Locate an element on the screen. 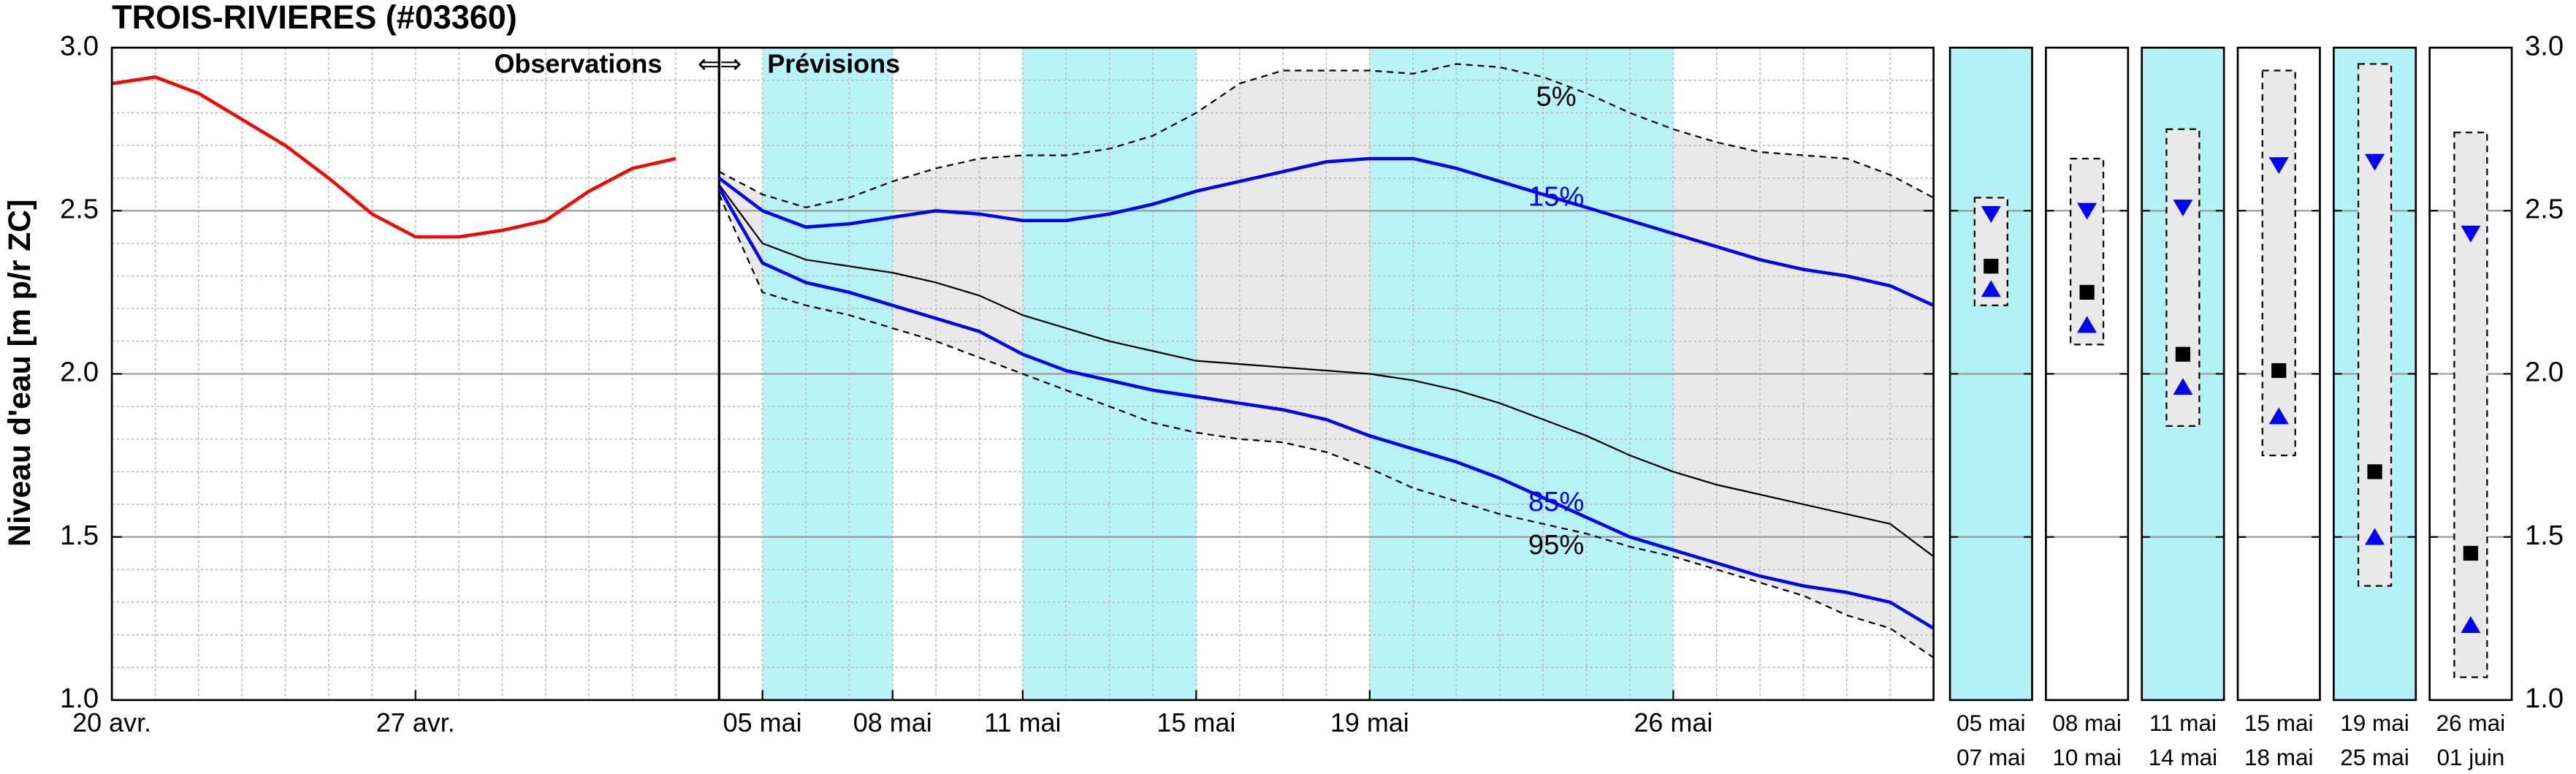 Image resolution: width=2576 pixels, height=774 pixels. annotation: ⇐⇒ is located at coordinates (720, 63).